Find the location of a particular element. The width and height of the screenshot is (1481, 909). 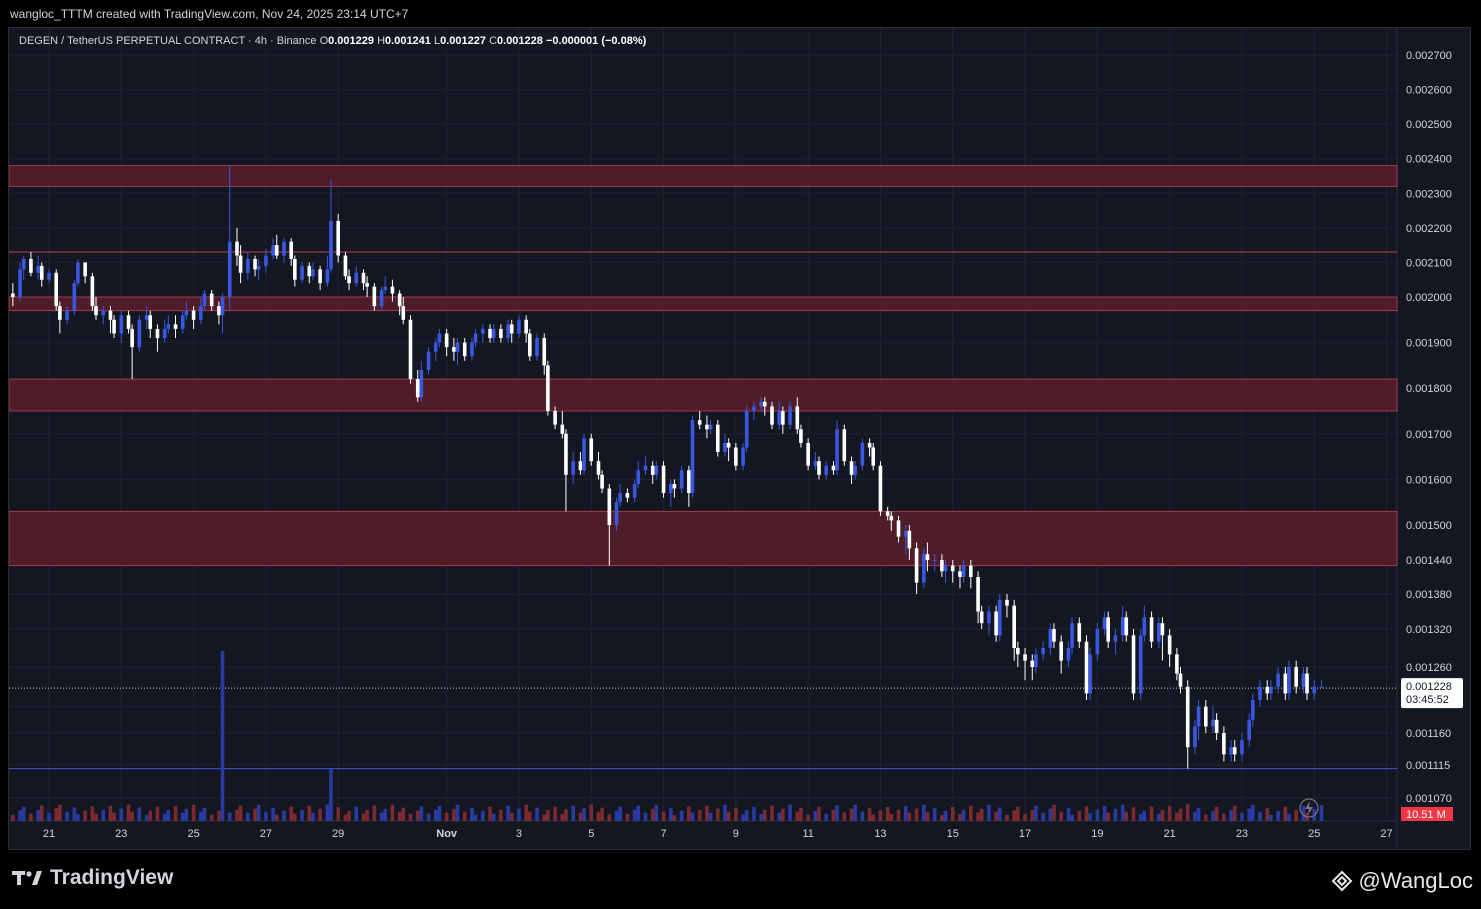

price-axis-label: 0.002500 is located at coordinates (1429, 125).